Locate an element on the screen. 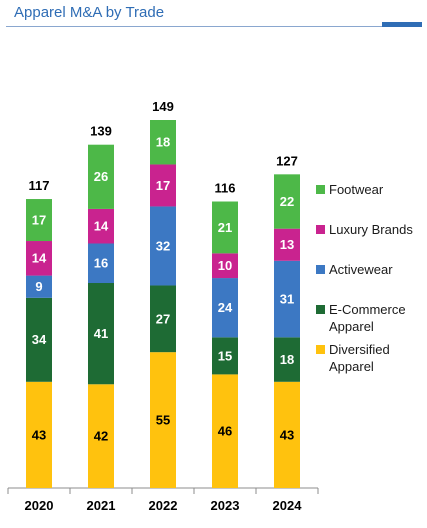  bar-segment-footwear-2023 is located at coordinates (225, 227).